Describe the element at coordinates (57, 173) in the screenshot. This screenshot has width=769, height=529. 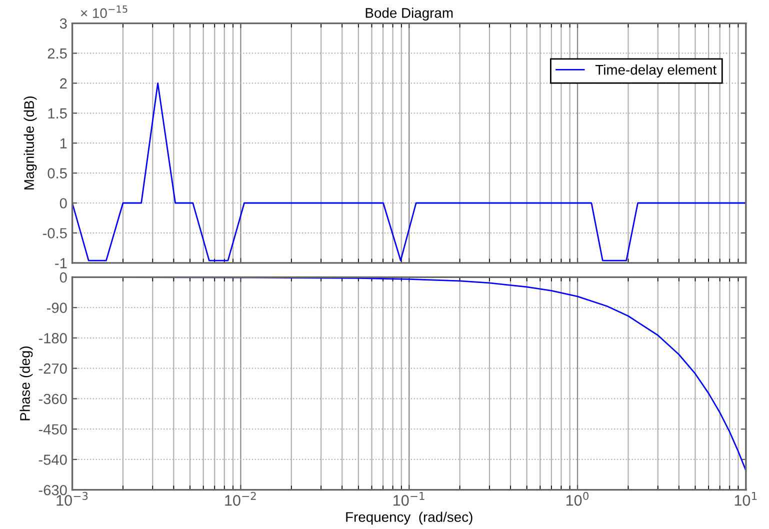
I see `y-tick-label: 0.5` at that location.